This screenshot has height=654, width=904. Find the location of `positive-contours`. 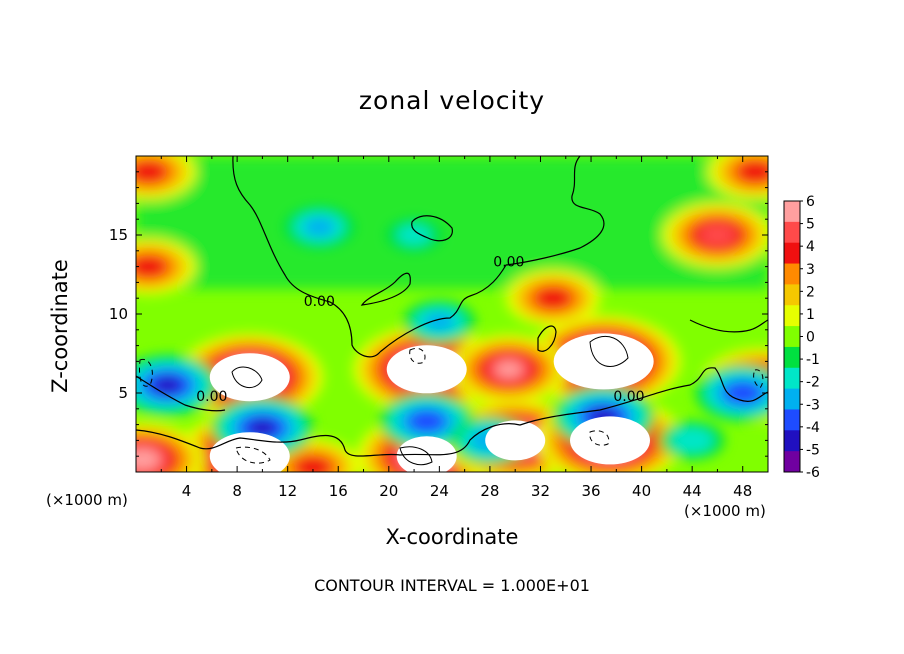

positive-contours is located at coordinates (430, 401).